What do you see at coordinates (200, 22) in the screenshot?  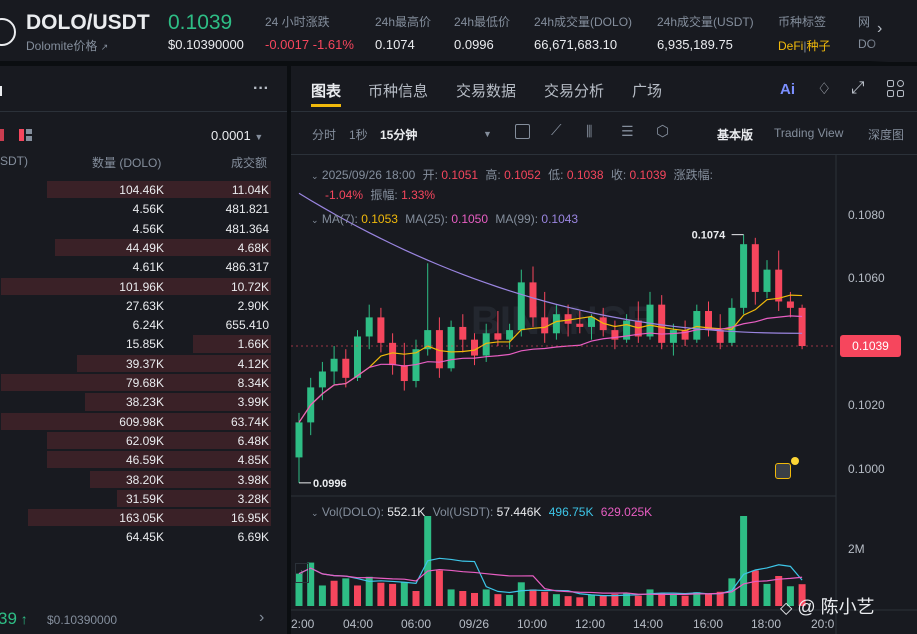 I see `last-price: 0.1039` at bounding box center [200, 22].